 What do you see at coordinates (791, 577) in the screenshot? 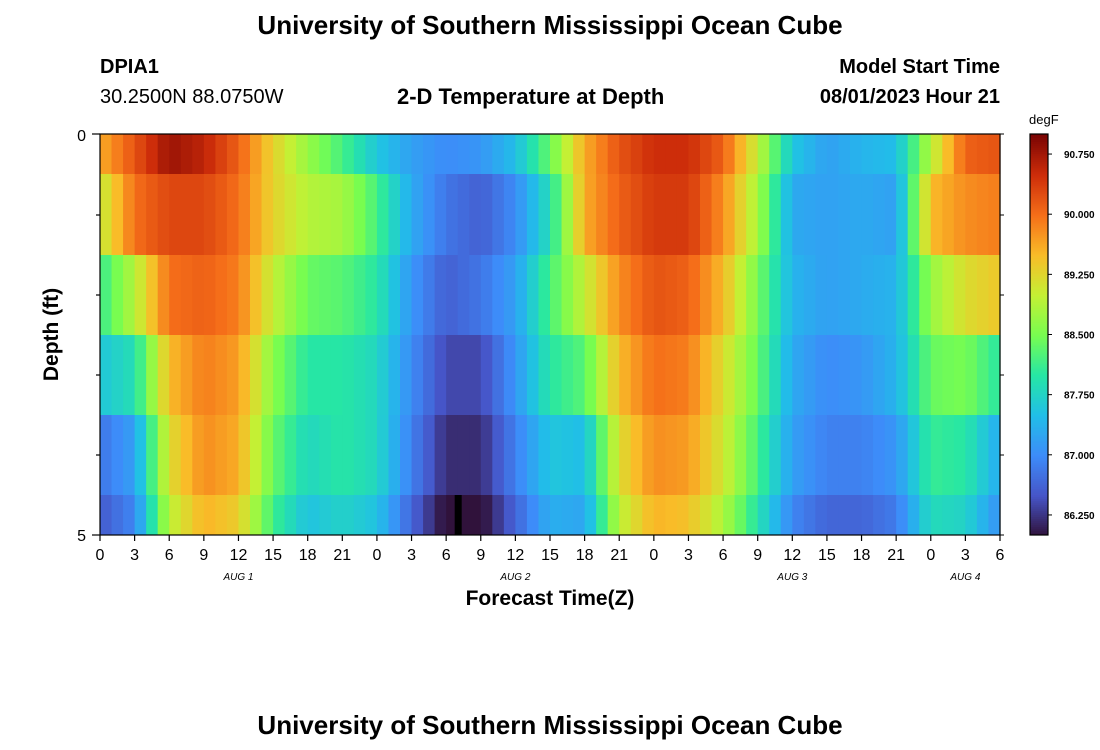
I see `date-label: AUG 3` at bounding box center [791, 577].